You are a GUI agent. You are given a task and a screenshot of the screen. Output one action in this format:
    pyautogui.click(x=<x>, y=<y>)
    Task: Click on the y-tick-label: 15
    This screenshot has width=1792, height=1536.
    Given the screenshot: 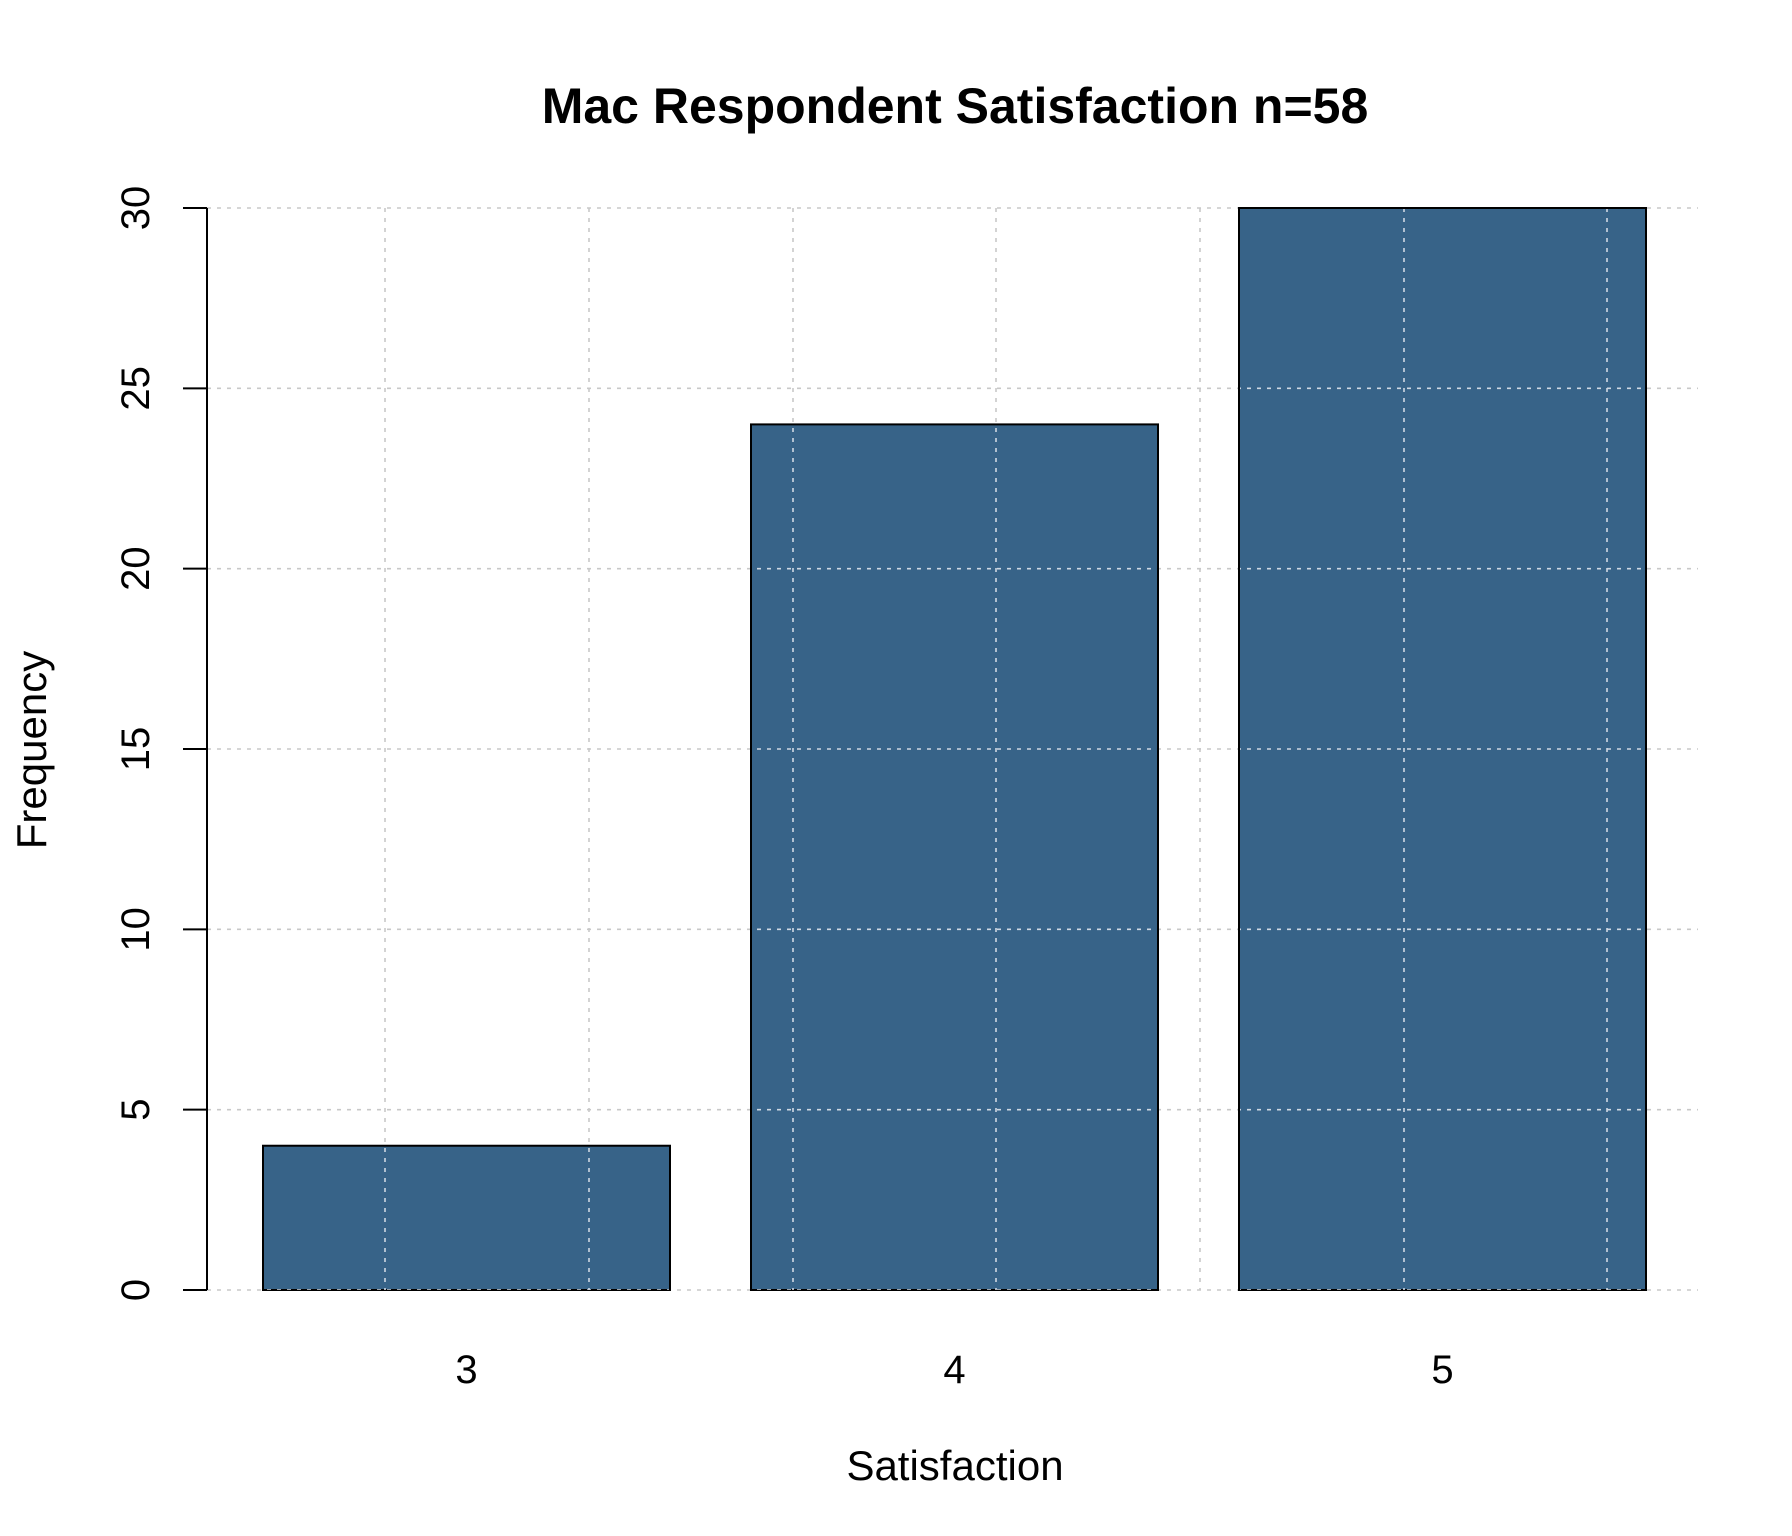 What is the action you would take?
    pyautogui.click(x=136, y=749)
    